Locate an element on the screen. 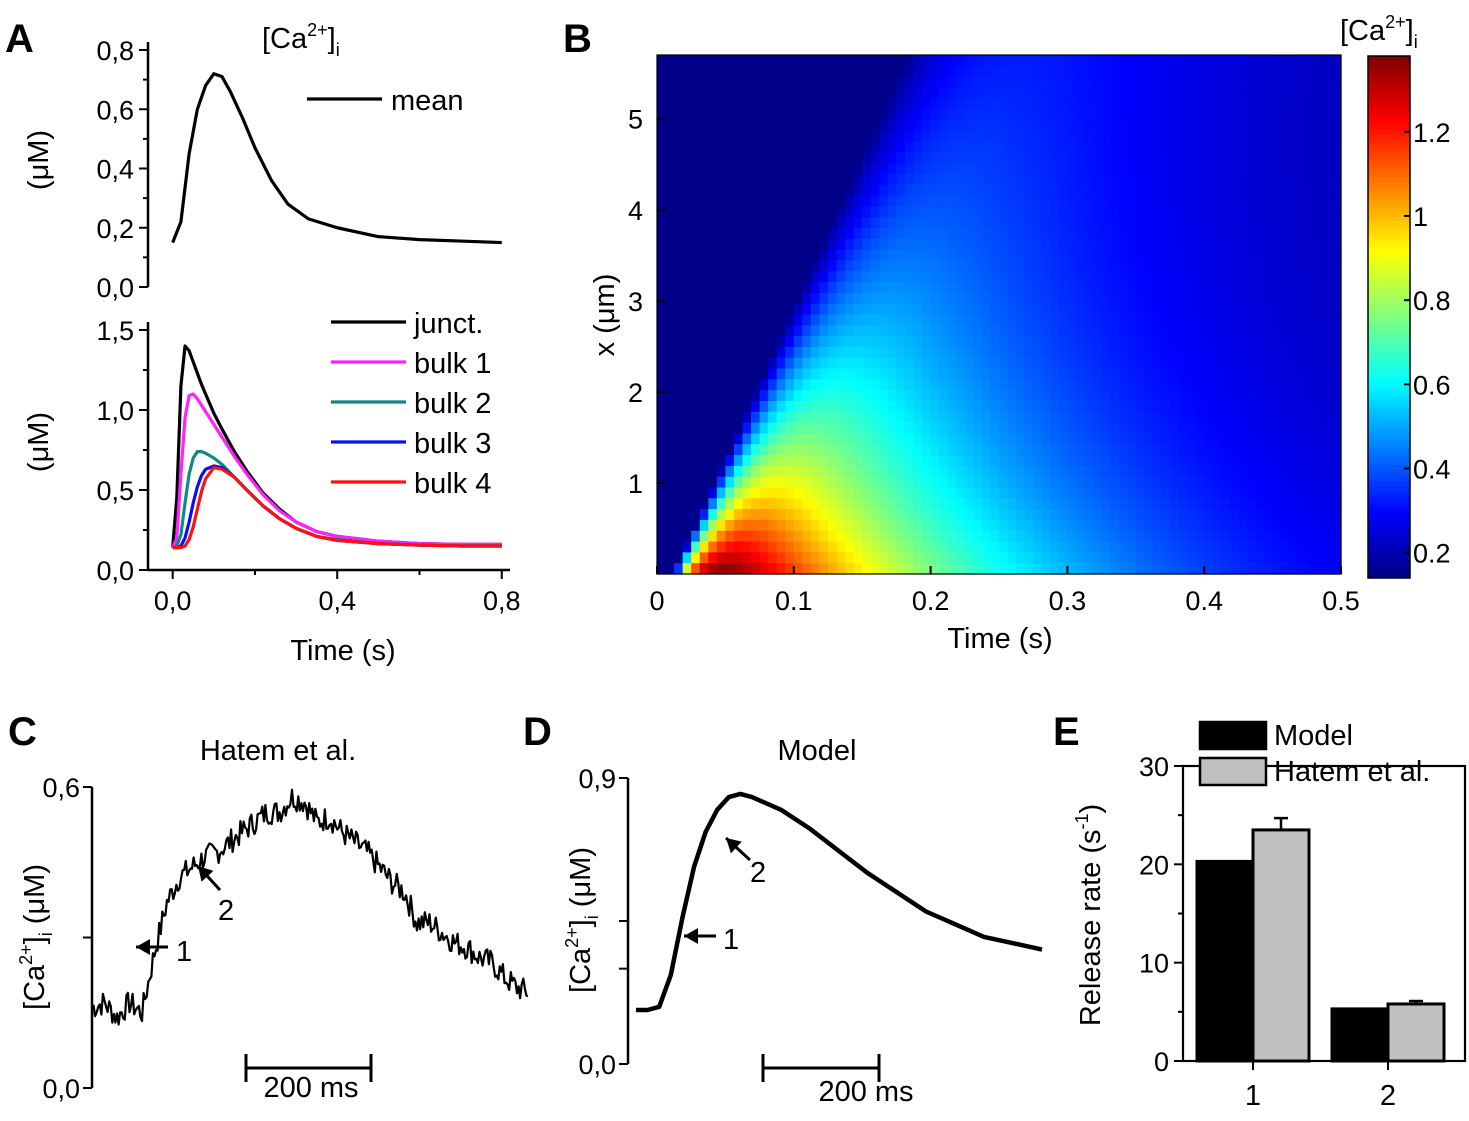 Image resolution: width=1469 pixels, height=1121 pixels. b-xlabel: Time (s) is located at coordinates (999, 639).